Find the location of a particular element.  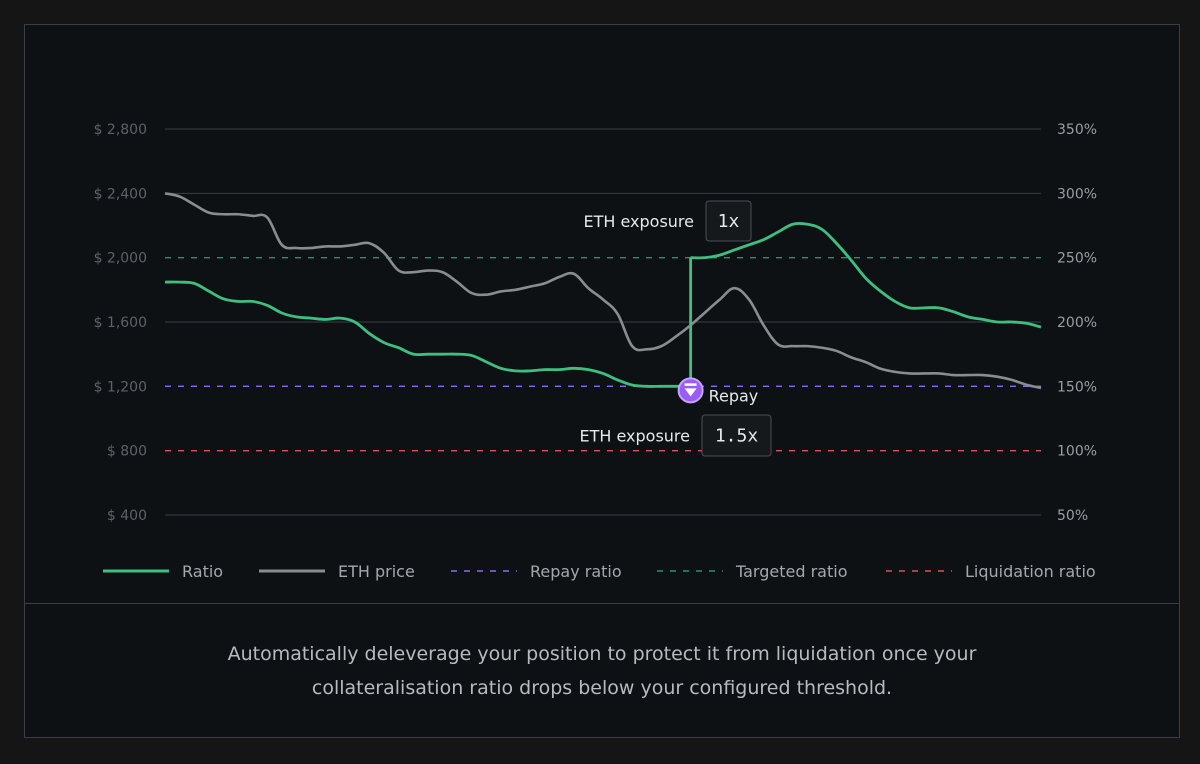

exposure-value-before: 1.5x is located at coordinates (737, 436).